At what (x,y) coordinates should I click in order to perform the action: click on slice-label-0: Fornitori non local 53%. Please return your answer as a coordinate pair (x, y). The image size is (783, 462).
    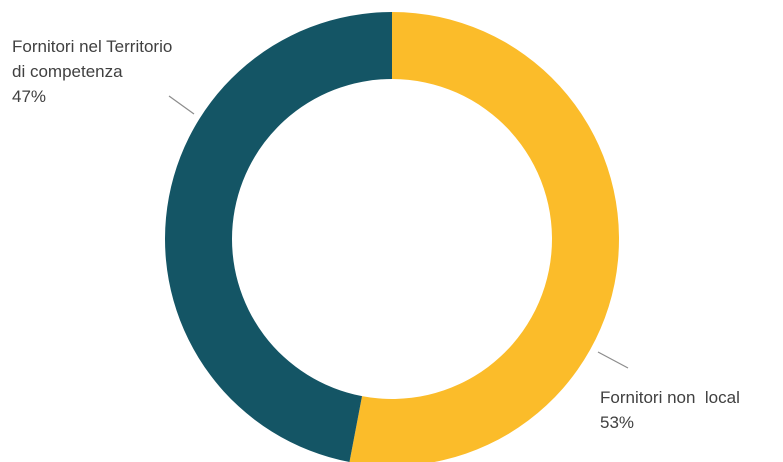
    Looking at the image, I should click on (670, 410).